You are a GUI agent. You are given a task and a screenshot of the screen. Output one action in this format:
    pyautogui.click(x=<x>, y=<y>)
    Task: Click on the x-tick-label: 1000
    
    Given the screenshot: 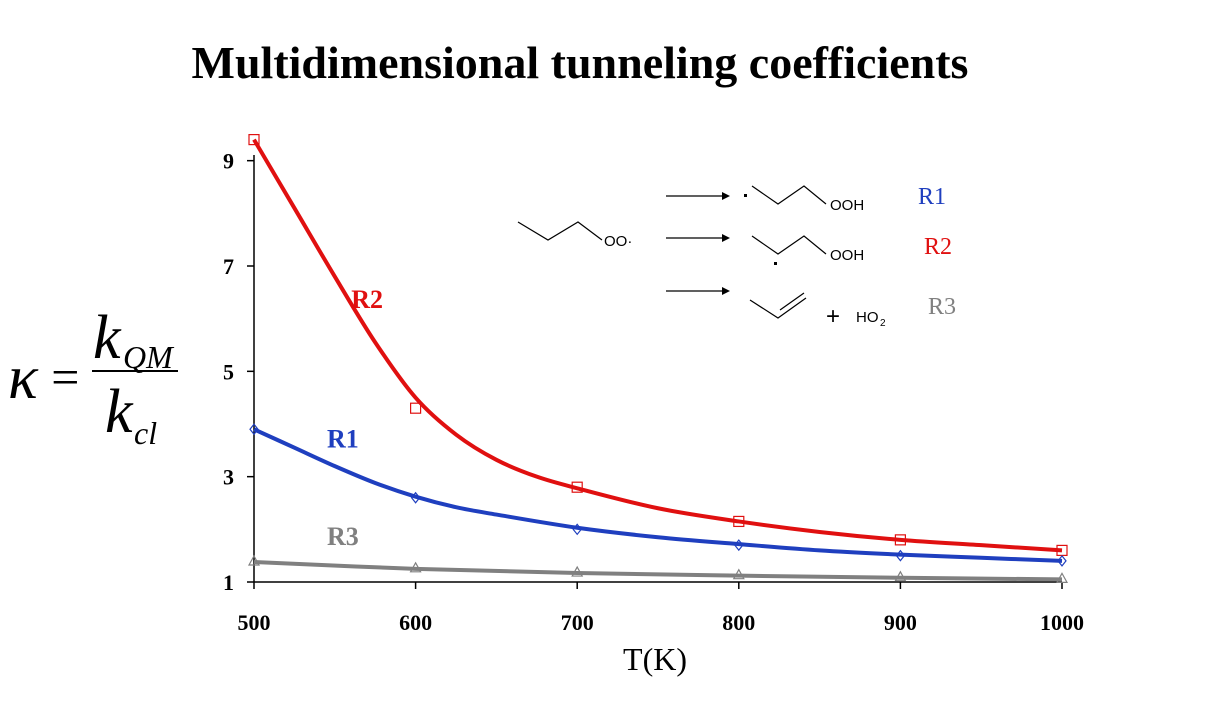 What is the action you would take?
    pyautogui.click(x=1062, y=622)
    